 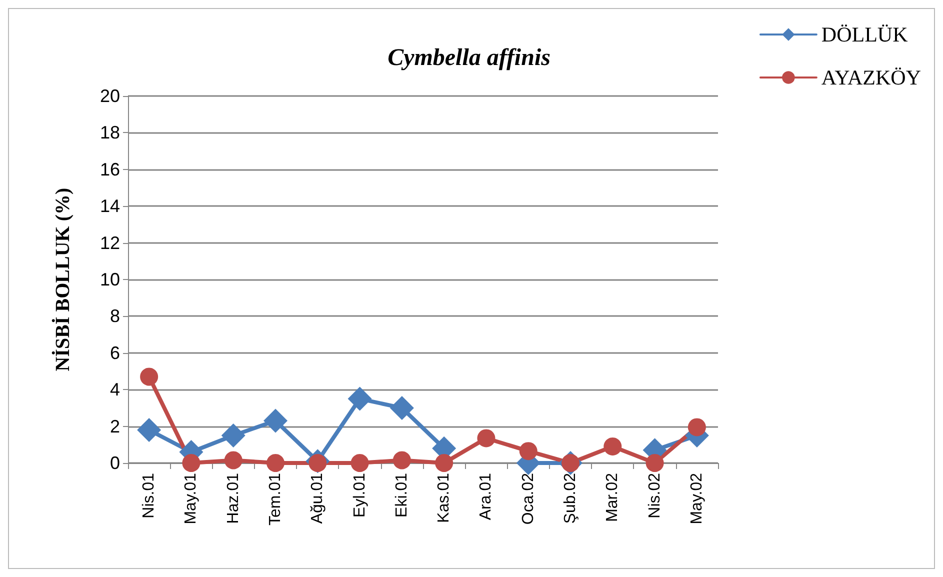 What do you see at coordinates (233, 498) in the screenshot?
I see `x-tick-label: Haz.01` at bounding box center [233, 498].